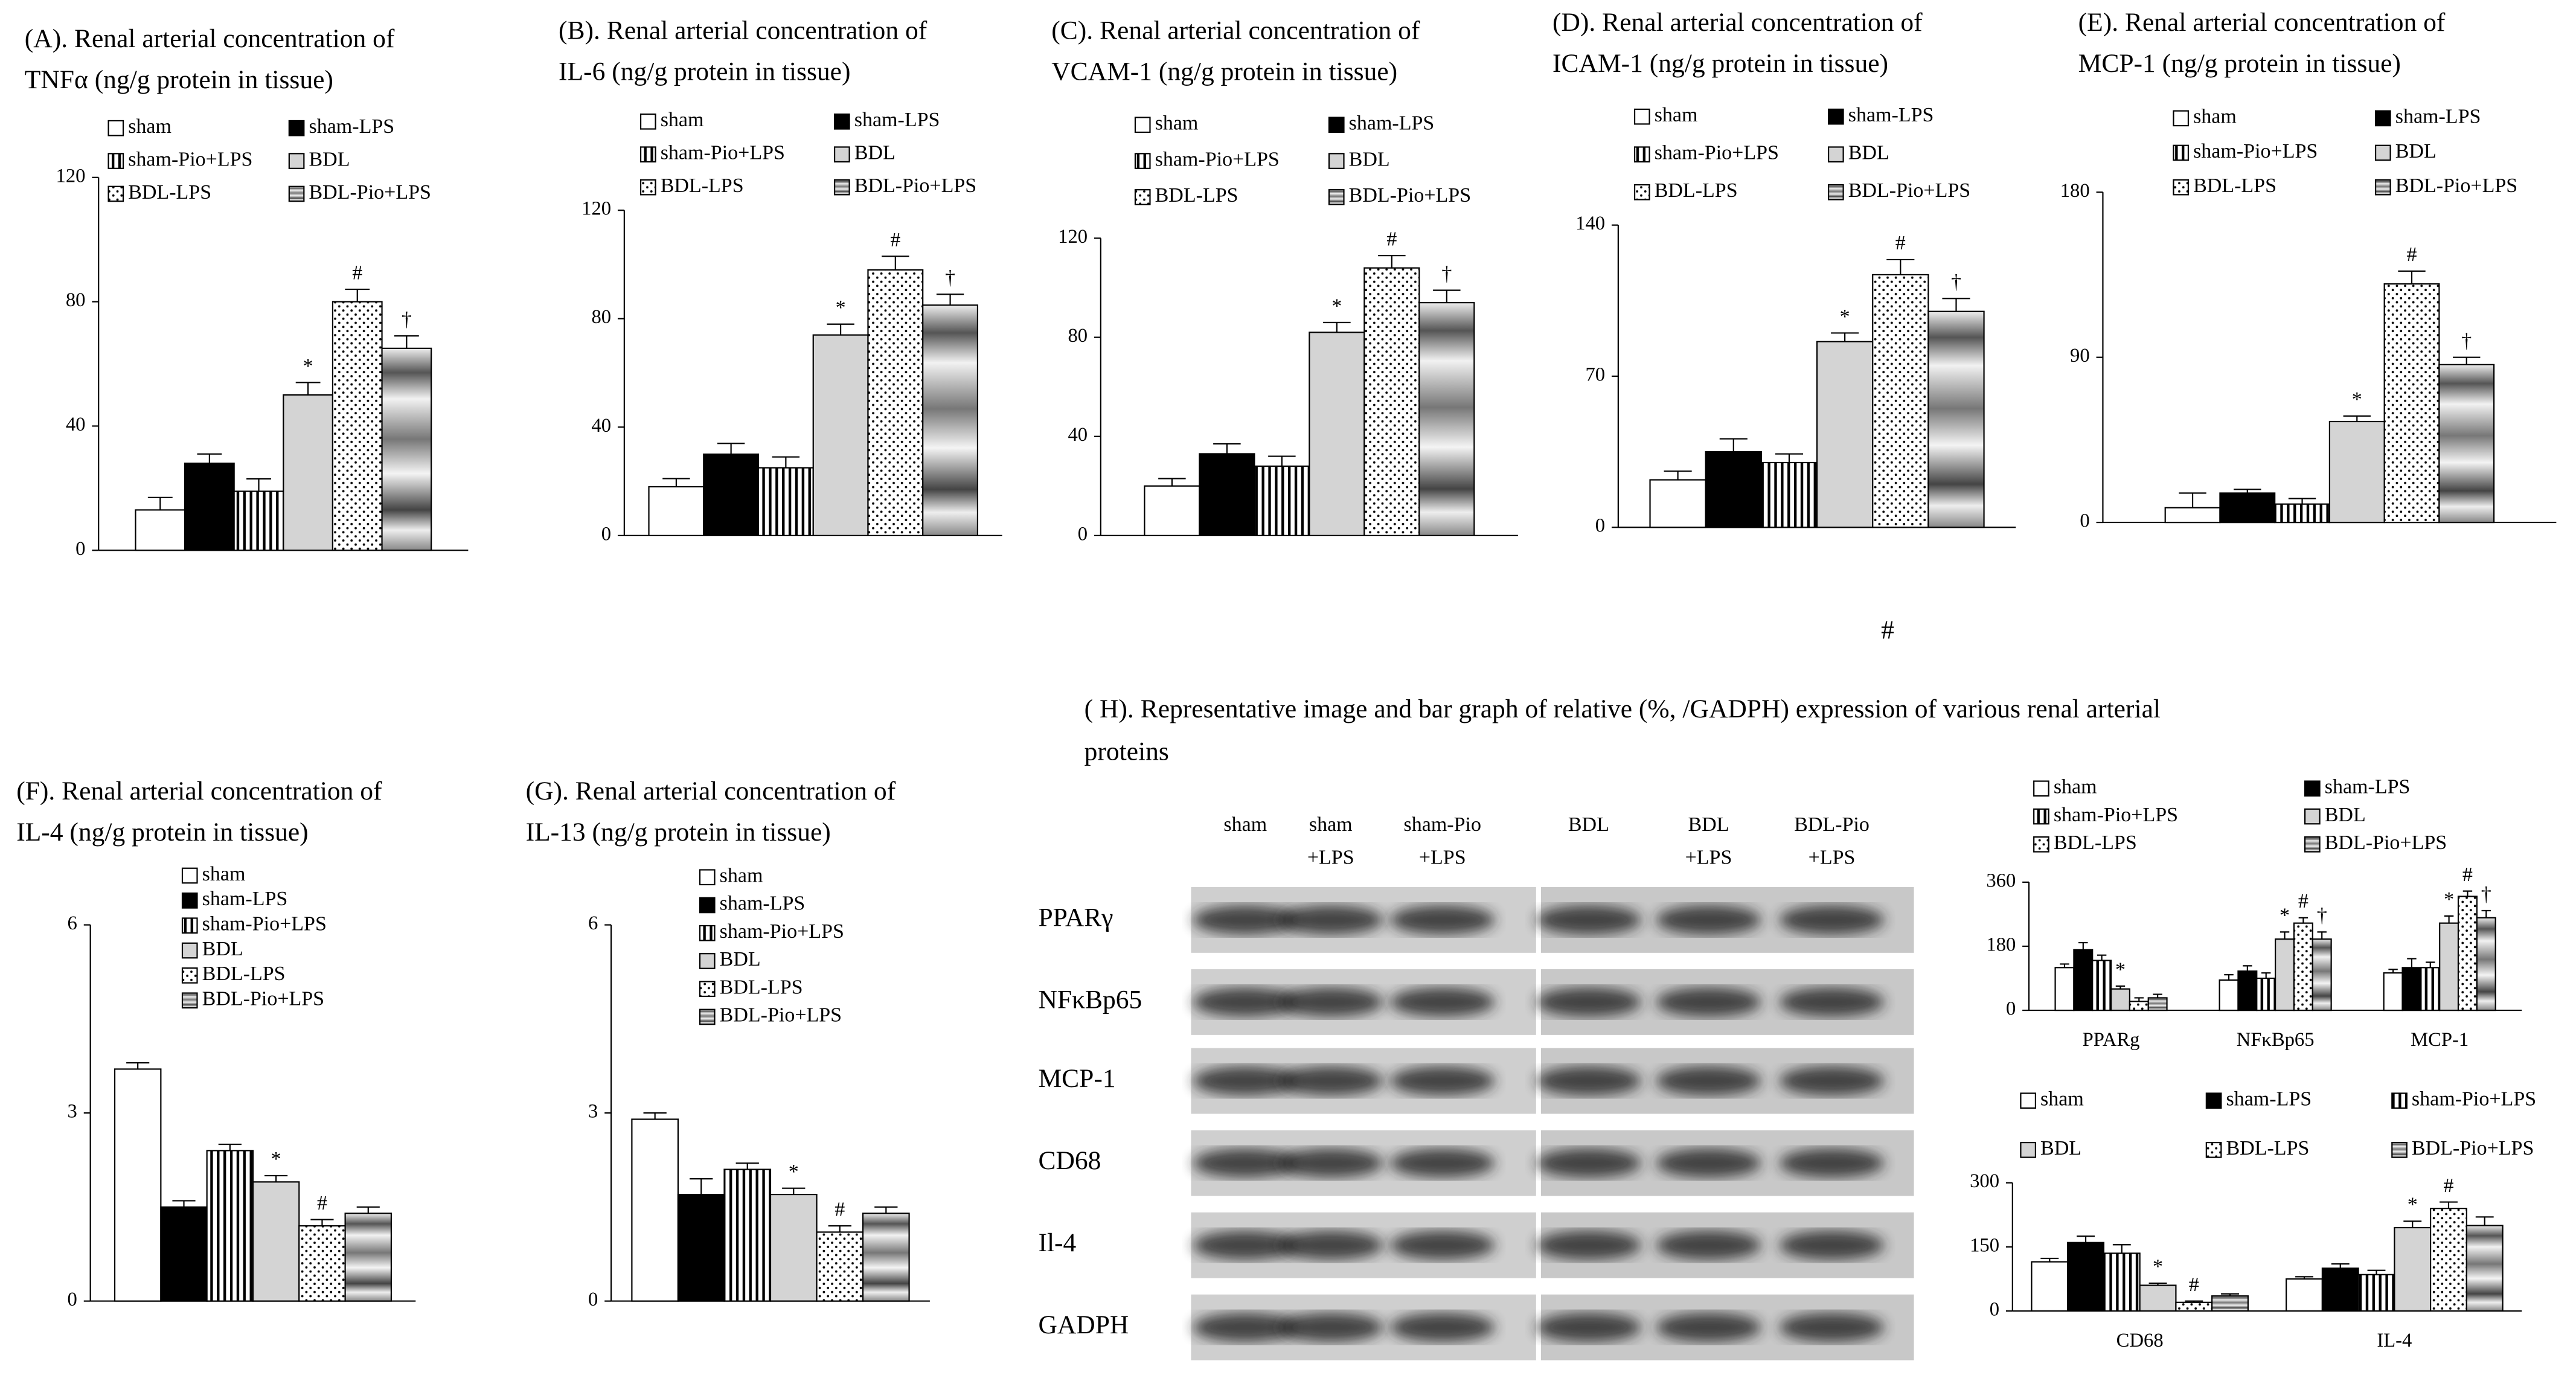  Describe the element at coordinates (2276, 1040) in the screenshot. I see `x-tick-label: NFκBp65` at that location.